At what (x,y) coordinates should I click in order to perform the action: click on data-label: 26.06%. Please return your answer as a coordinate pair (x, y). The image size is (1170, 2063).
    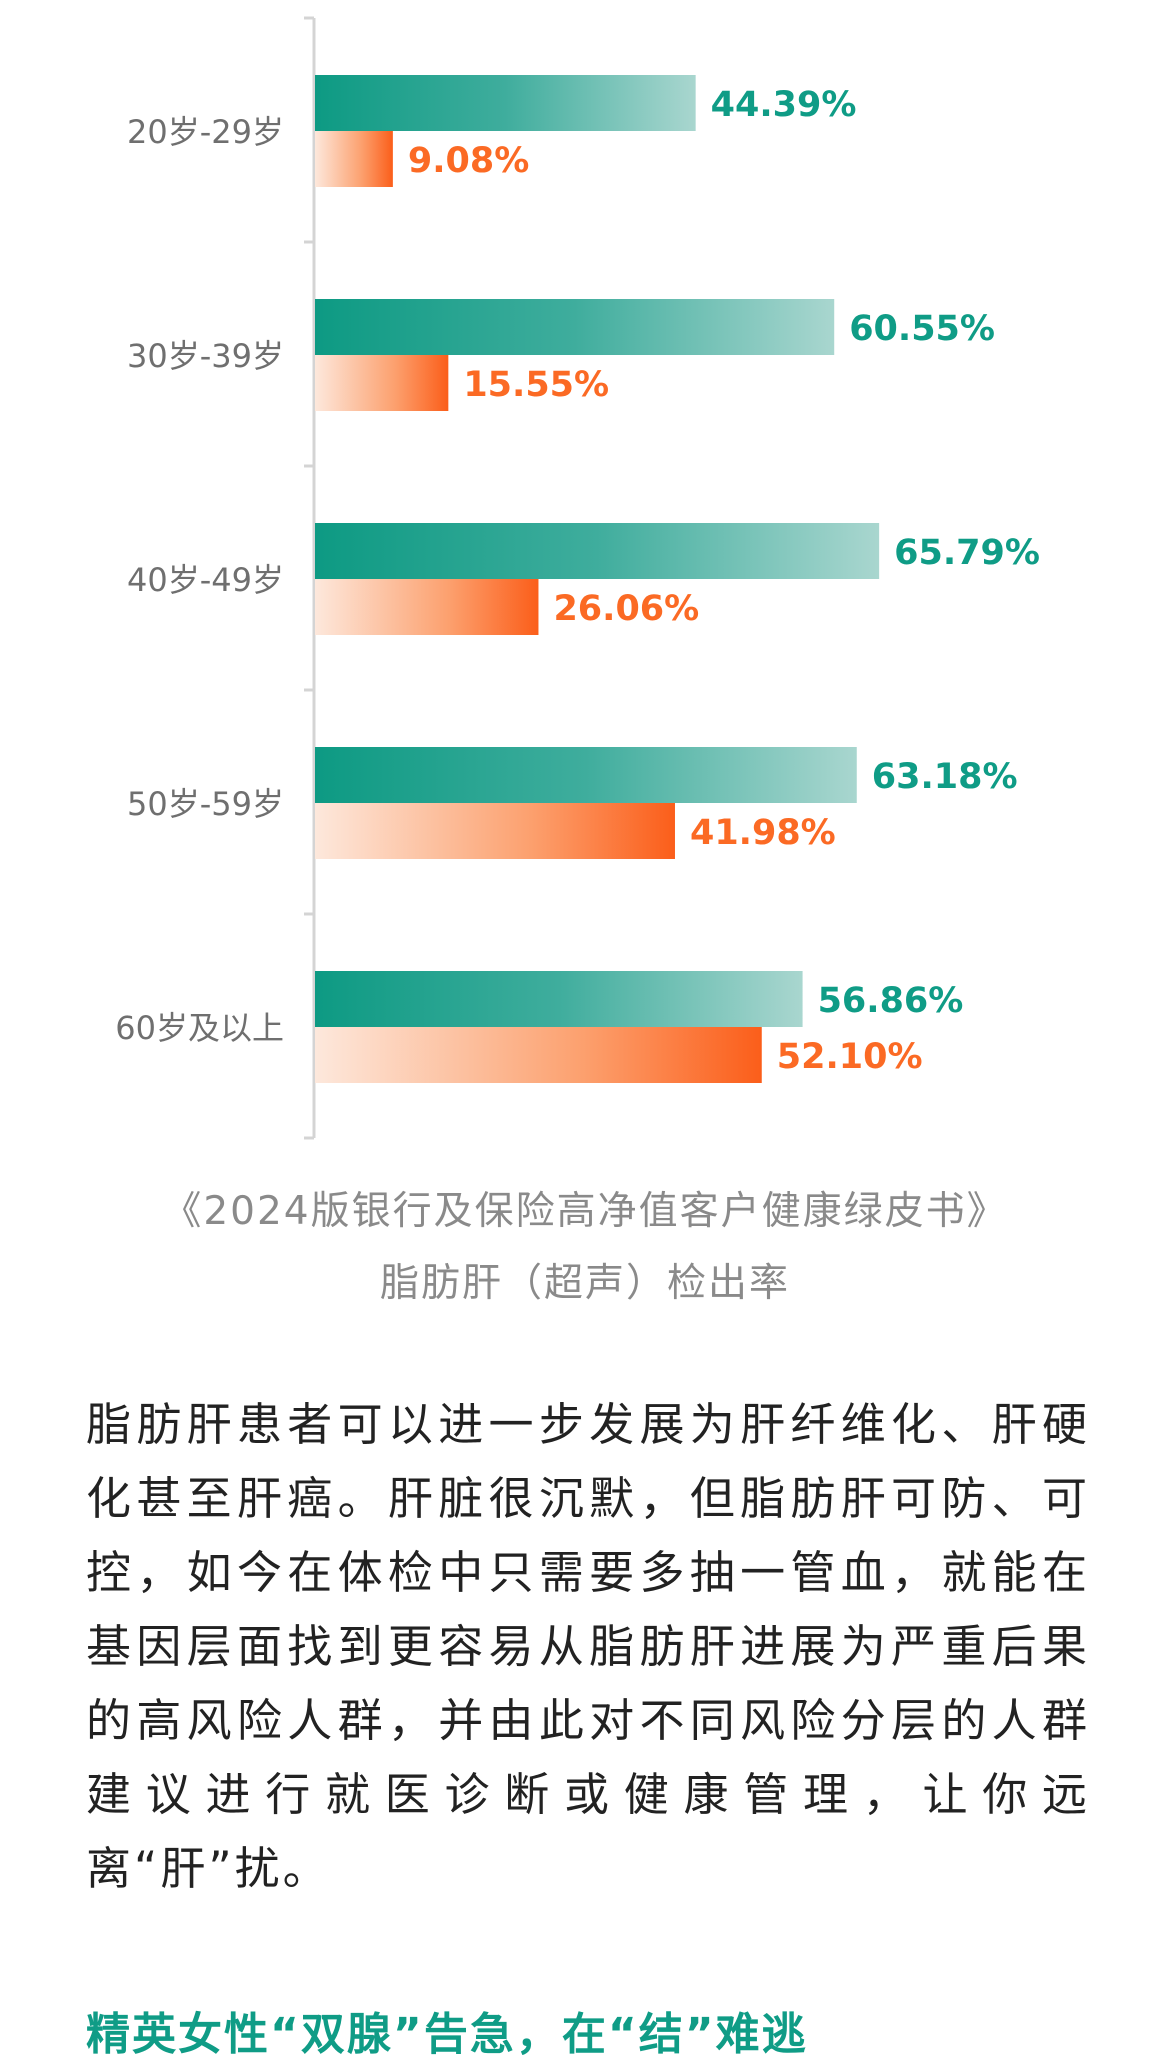
    Looking at the image, I should click on (626, 609).